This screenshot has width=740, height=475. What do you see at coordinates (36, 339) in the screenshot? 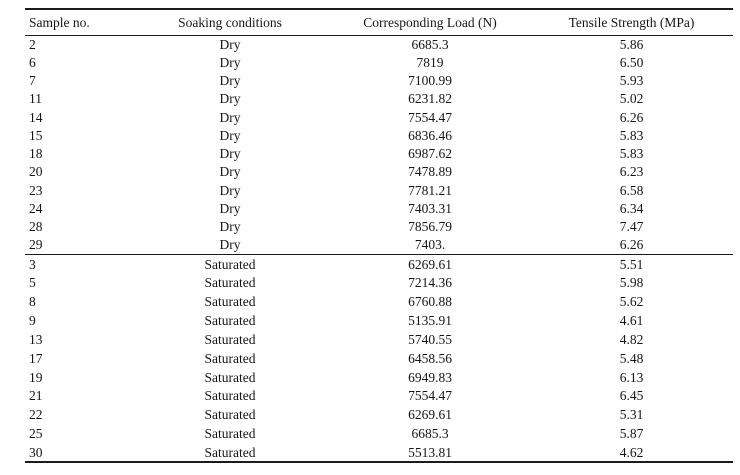
I see `table-cell: 13` at bounding box center [36, 339].